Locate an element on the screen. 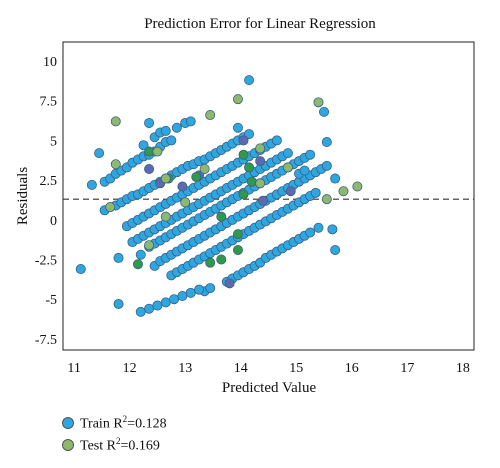 The height and width of the screenshot is (468, 500). x-tick-label: 11 is located at coordinates (73, 368).